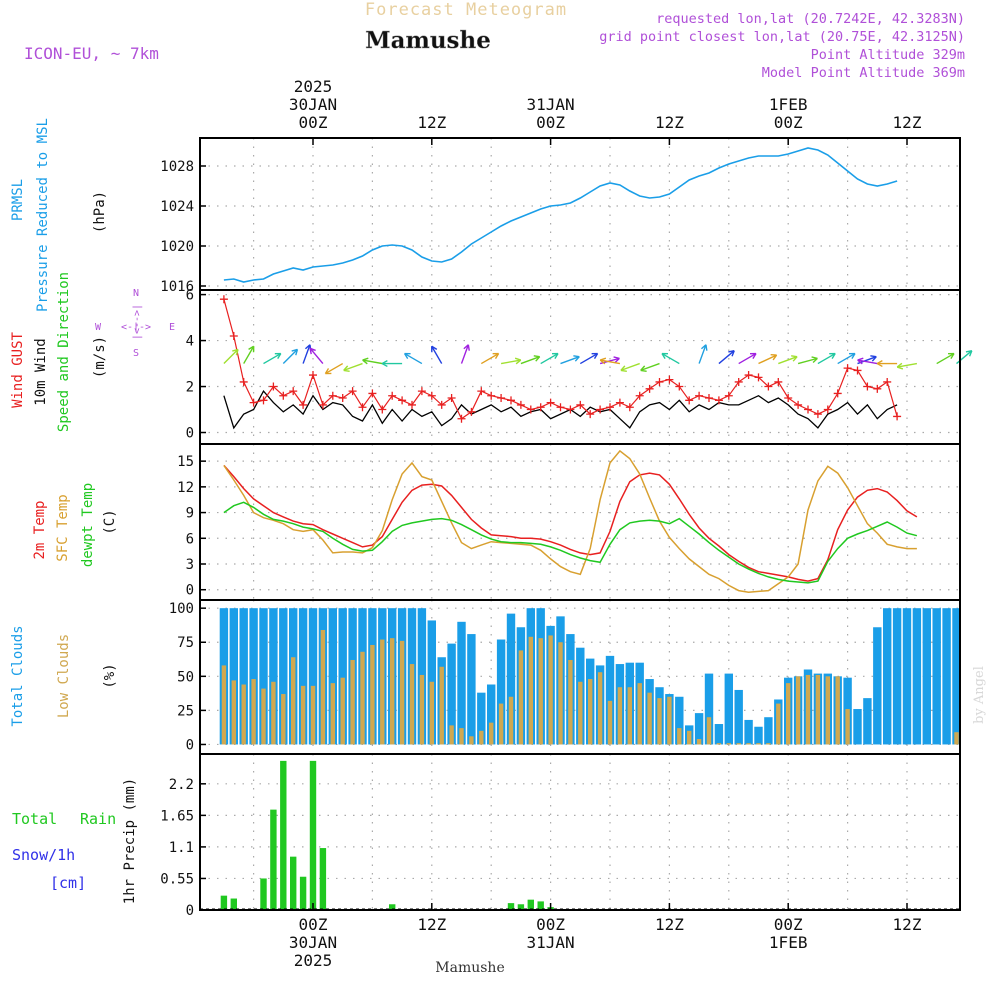  Describe the element at coordinates (110, 675) in the screenshot. I see `cloud-unit: (%)` at that location.